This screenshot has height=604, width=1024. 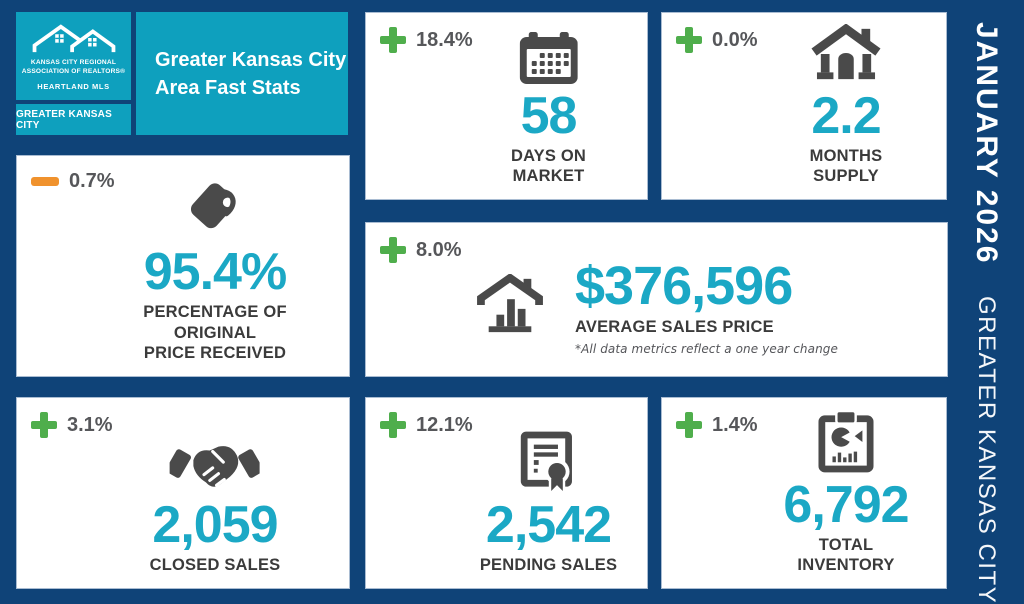 What do you see at coordinates (846, 555) in the screenshot?
I see `stat-label: TOTAL INVENTORY` at bounding box center [846, 555].